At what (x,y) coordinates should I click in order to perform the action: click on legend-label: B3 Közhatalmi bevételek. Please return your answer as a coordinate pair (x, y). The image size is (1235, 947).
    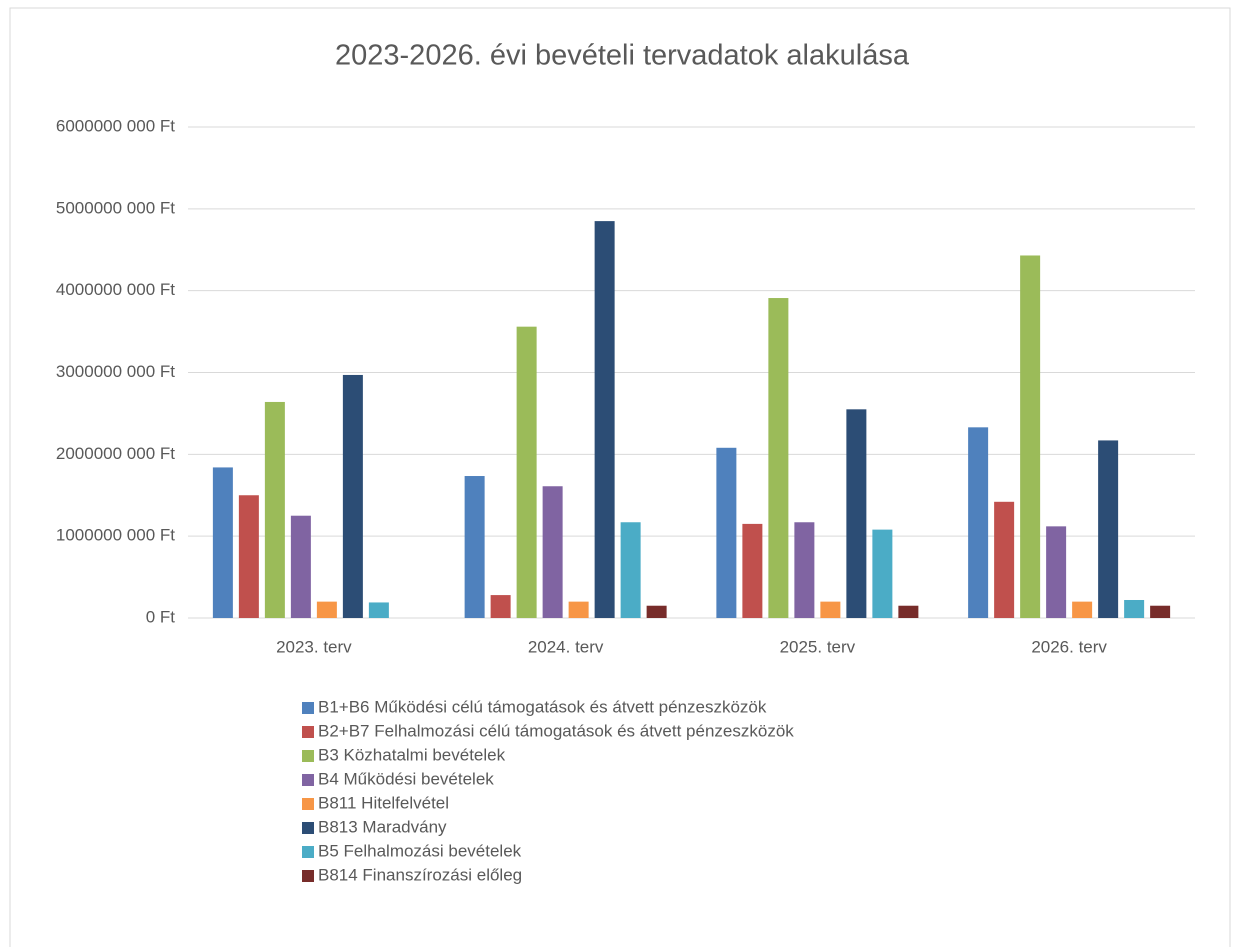
    Looking at the image, I should click on (412, 754).